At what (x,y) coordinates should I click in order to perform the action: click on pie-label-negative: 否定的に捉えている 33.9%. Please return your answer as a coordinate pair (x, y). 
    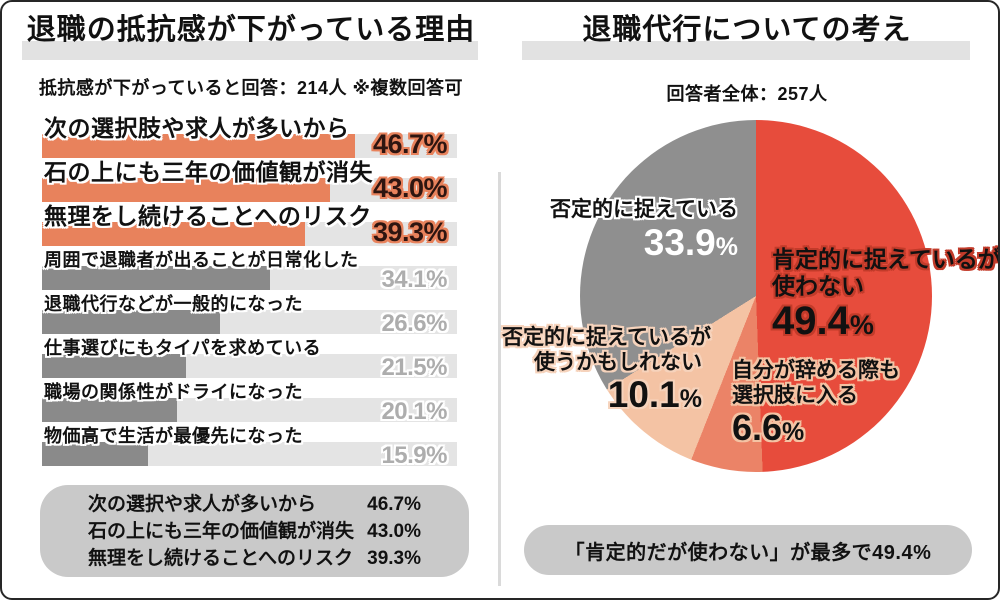
    Looking at the image, I should click on (629, 230).